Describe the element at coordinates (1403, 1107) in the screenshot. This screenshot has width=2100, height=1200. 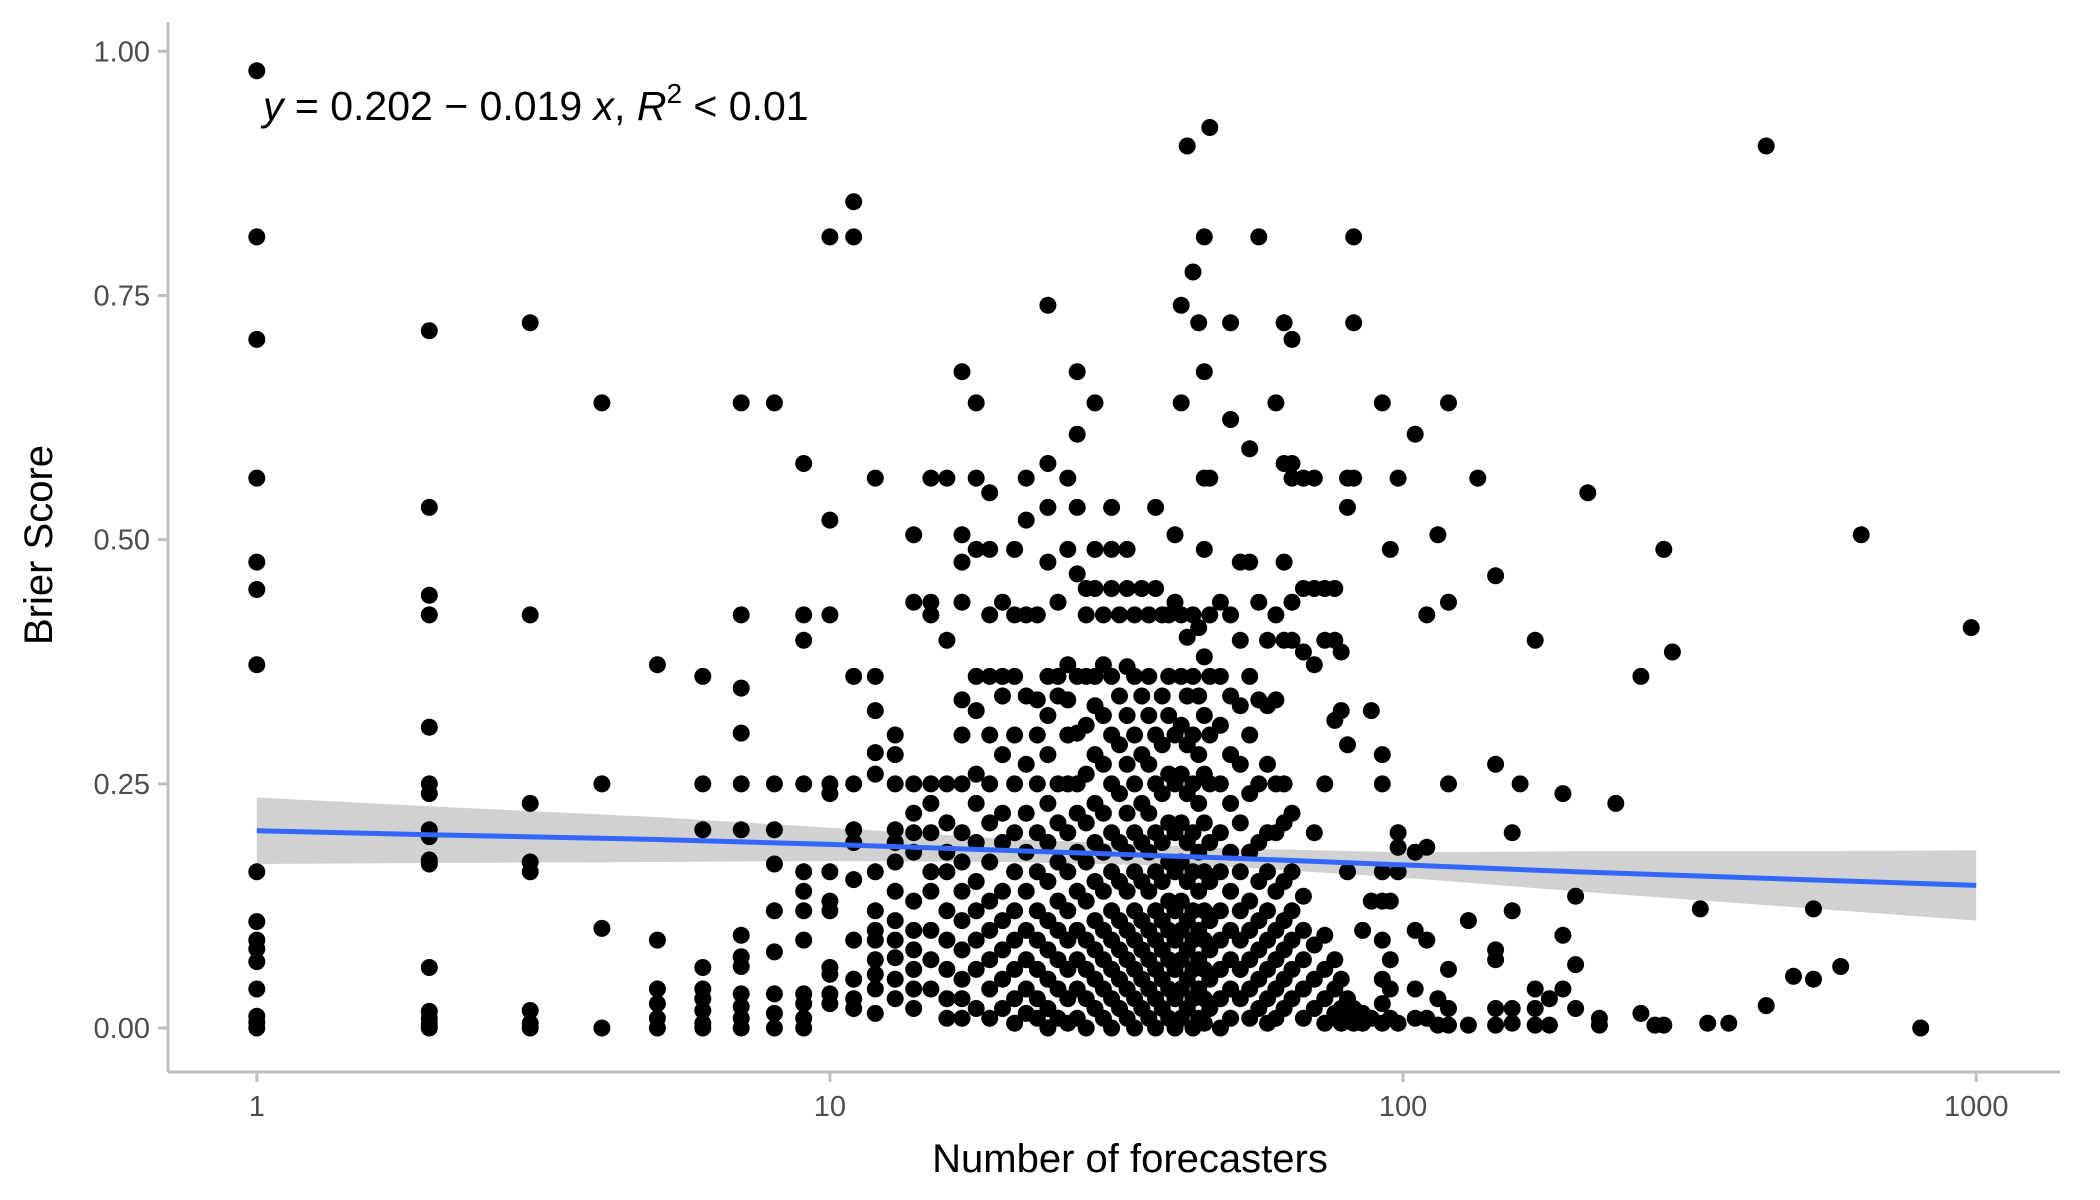
I see `x-tick-label: 100` at that location.